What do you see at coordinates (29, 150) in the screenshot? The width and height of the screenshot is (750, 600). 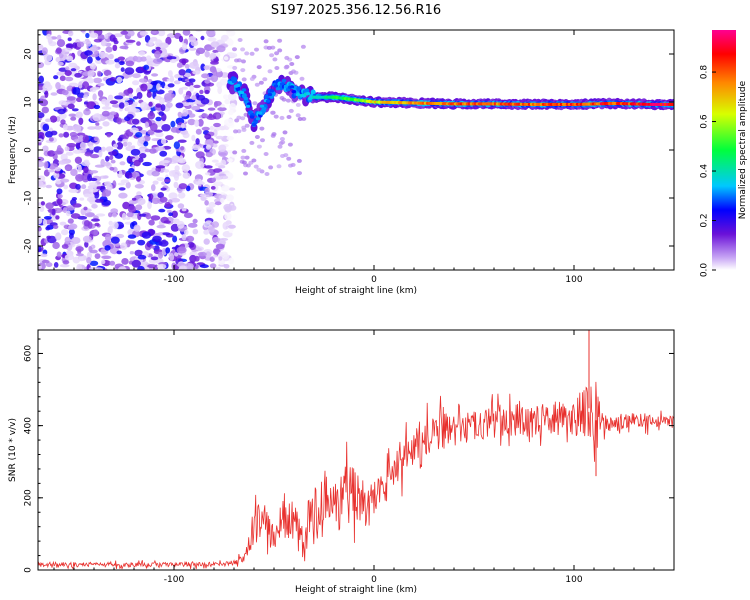 I see `y-tick-label: 0` at bounding box center [29, 150].